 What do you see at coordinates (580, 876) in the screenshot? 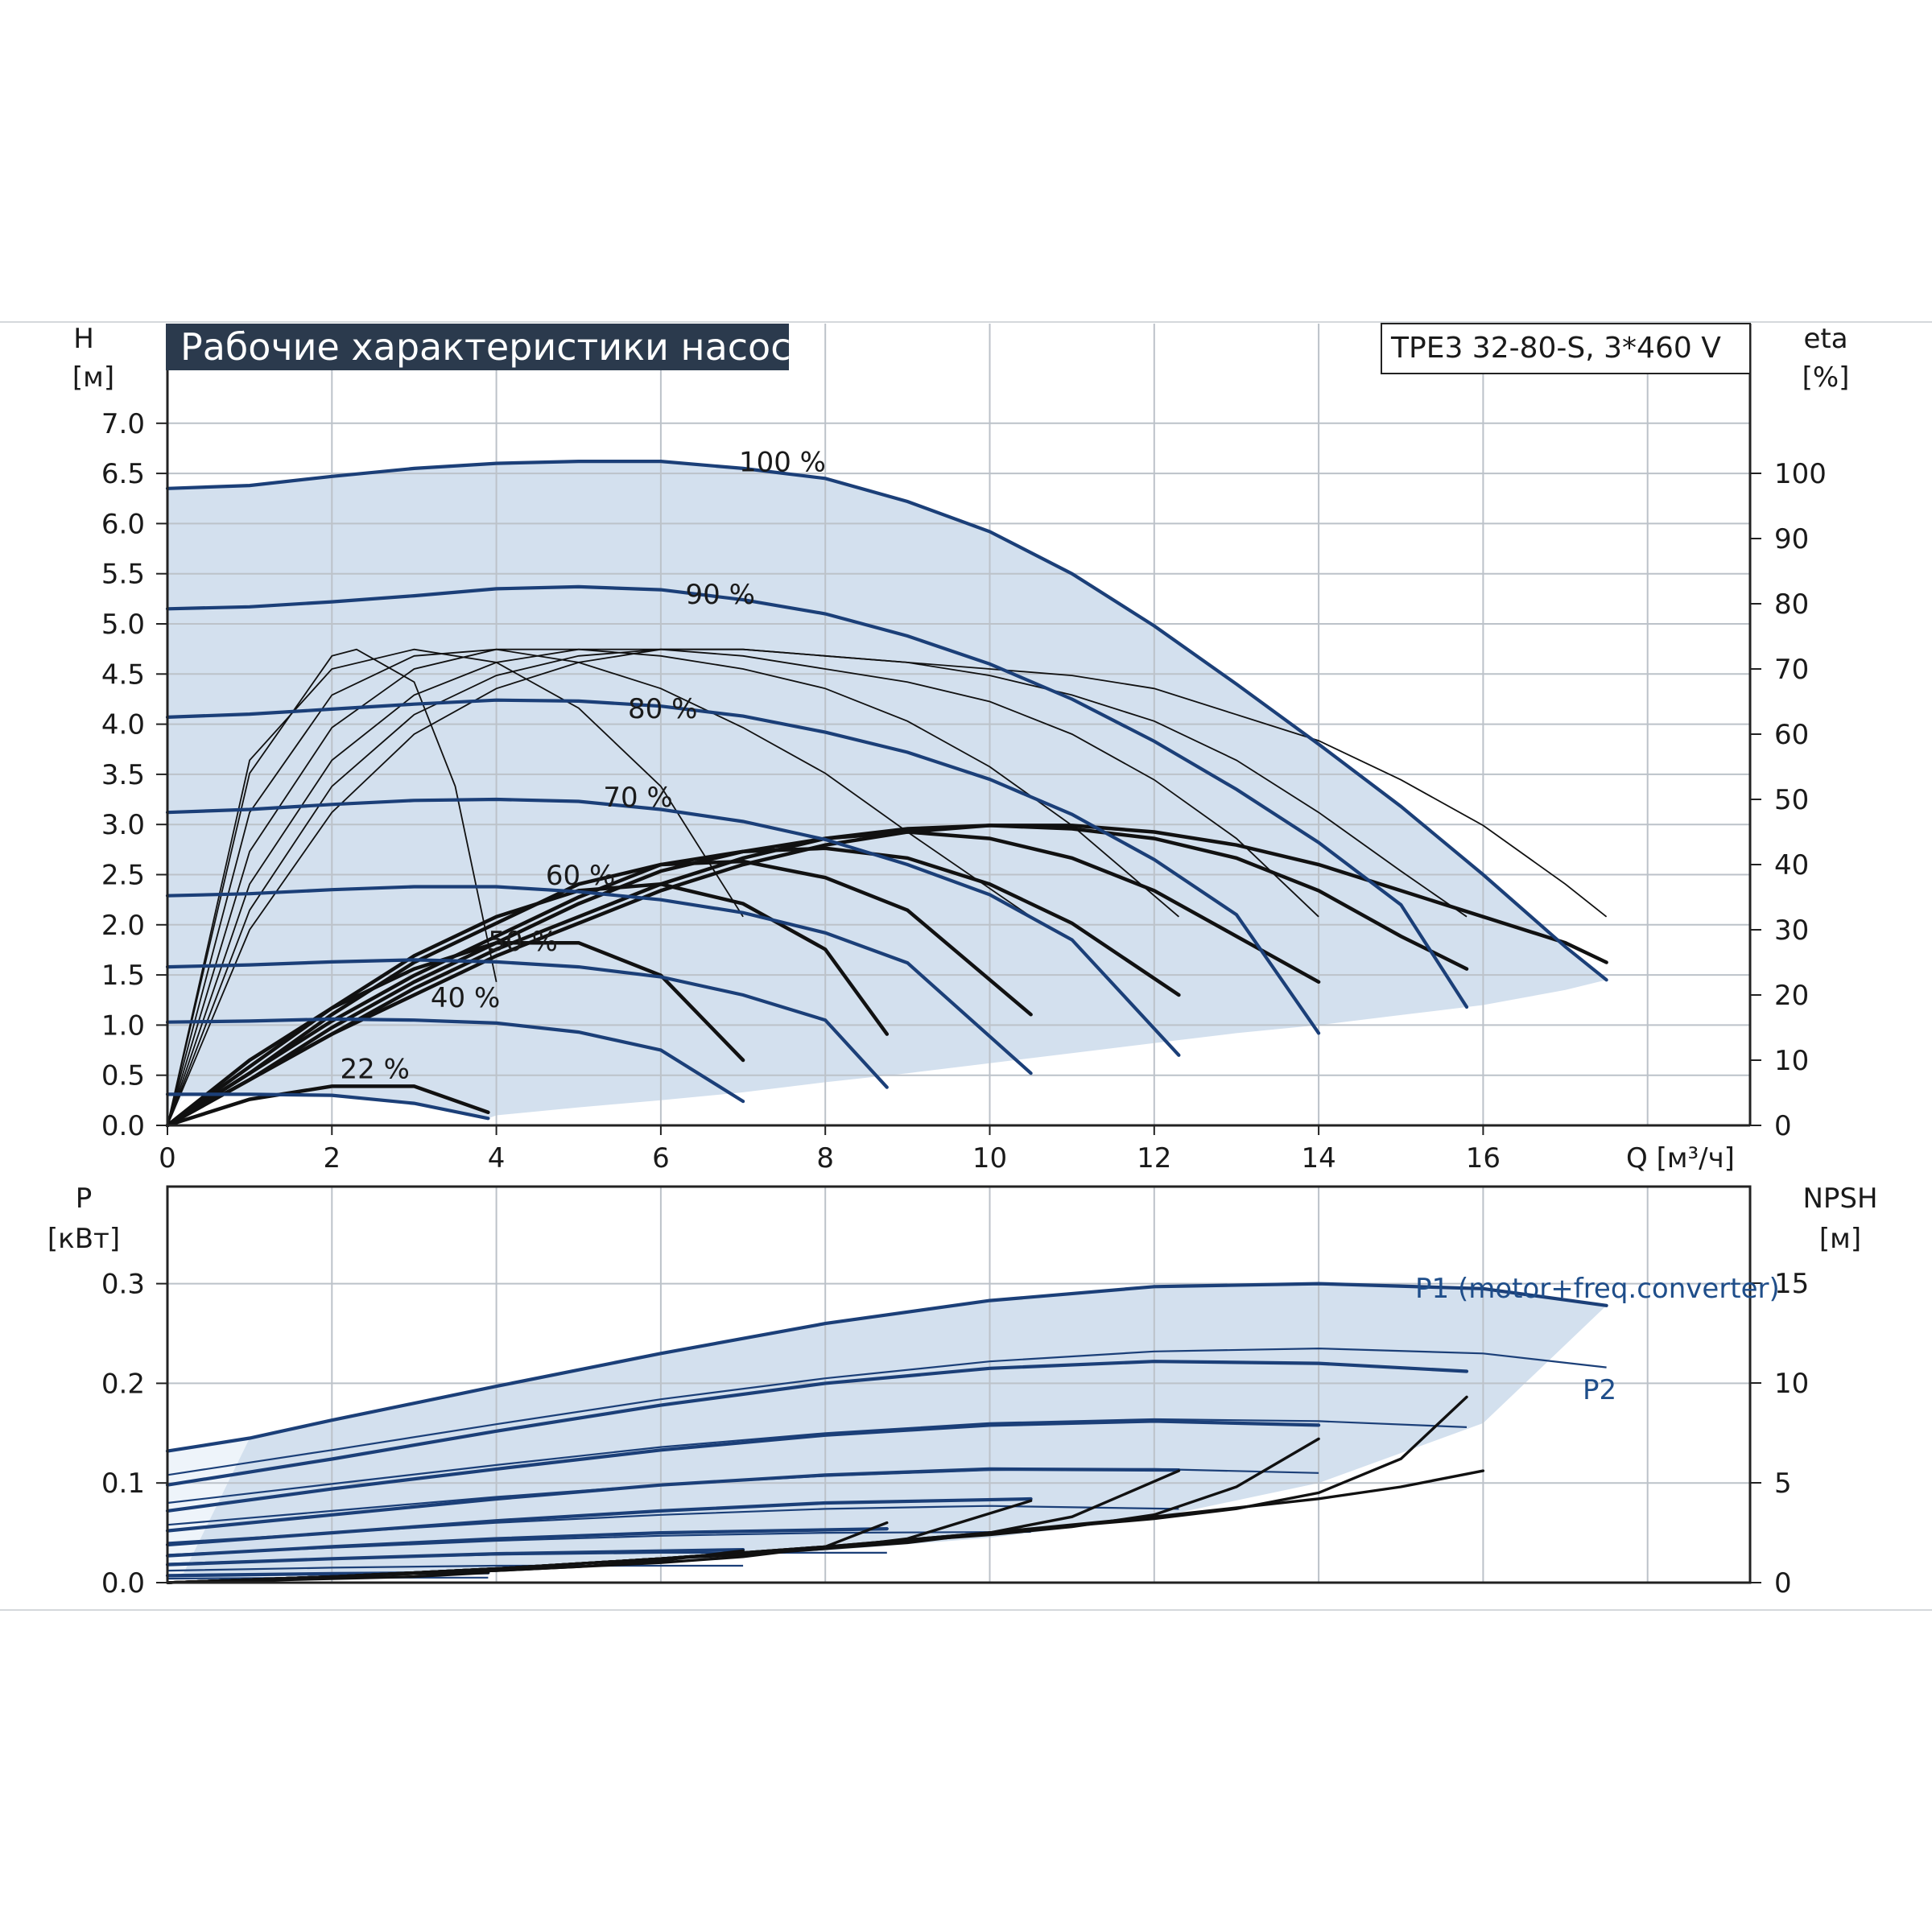
I see `speed-label: 60 %` at bounding box center [580, 876].